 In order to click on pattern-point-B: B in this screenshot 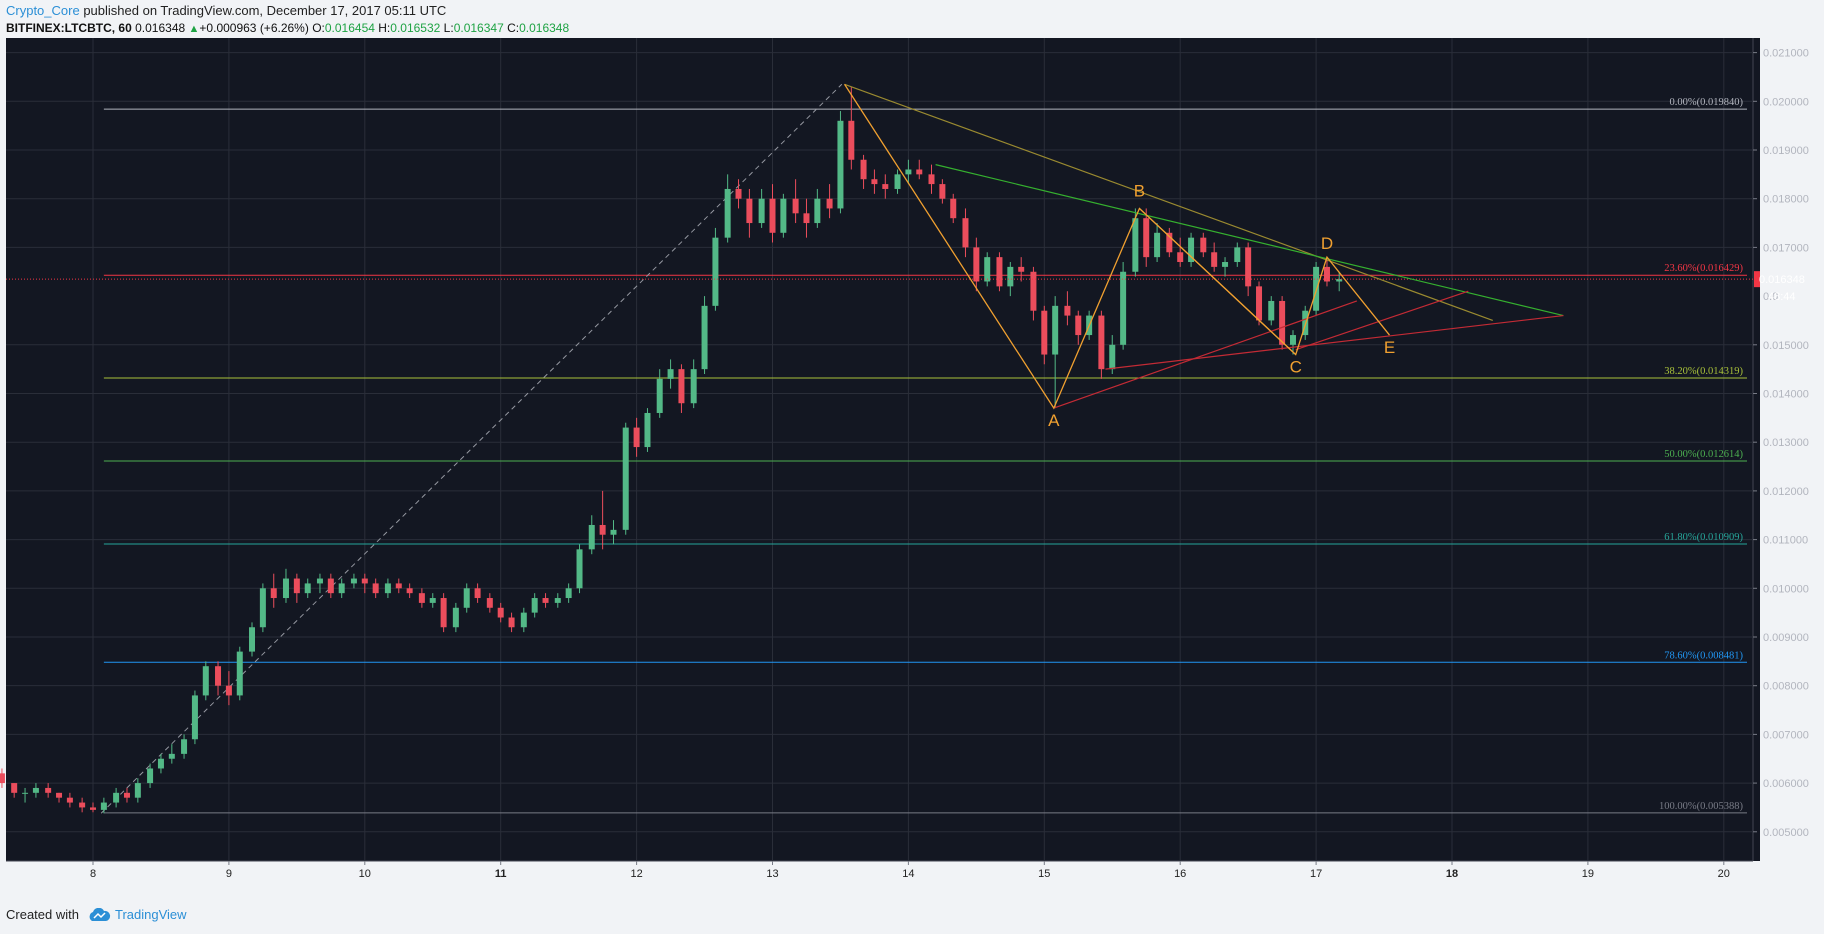, I will do `click(1139, 190)`.